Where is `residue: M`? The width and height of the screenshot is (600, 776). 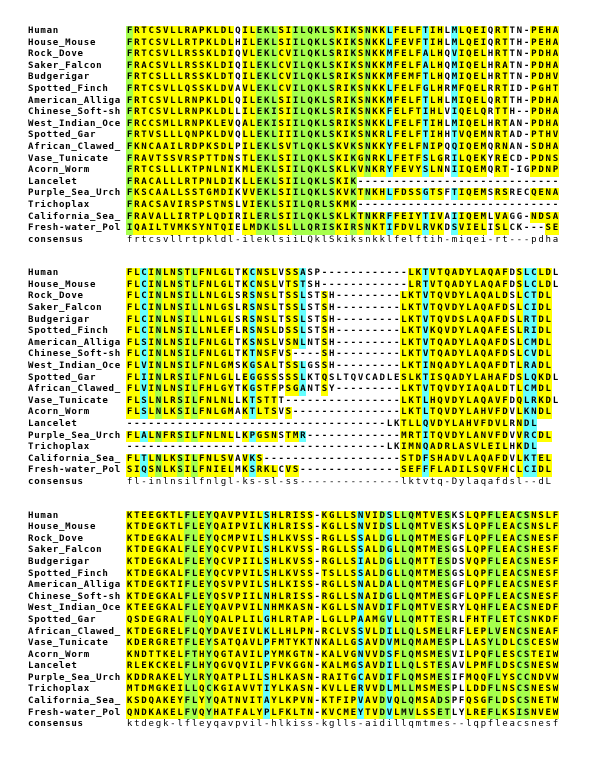 residue: M is located at coordinates (397, 644).